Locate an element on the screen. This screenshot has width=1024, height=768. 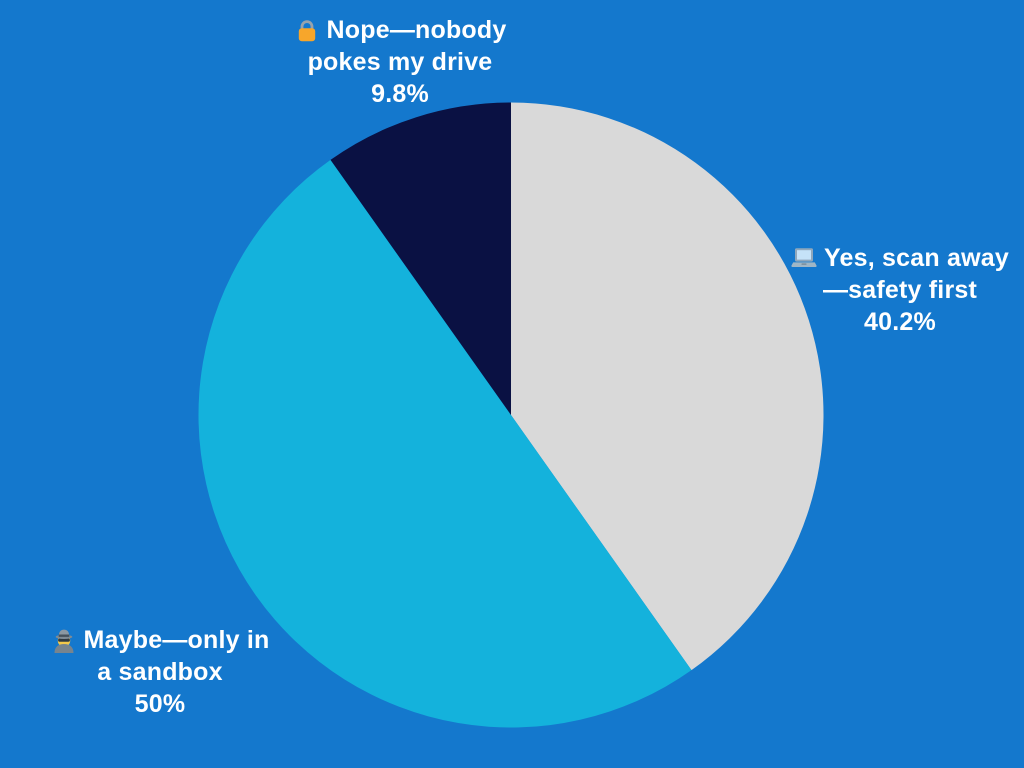
slice-label-maybe-text2: a sandbox is located at coordinates (160, 672).